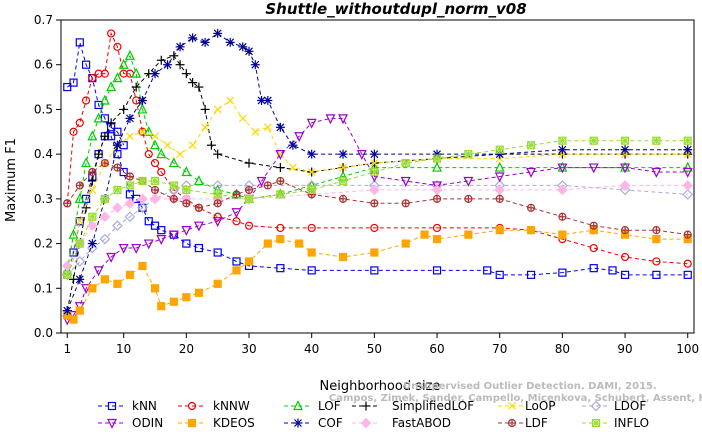  What do you see at coordinates (596, 423) in the screenshot?
I see `legend-marker-inflo` at bounding box center [596, 423].